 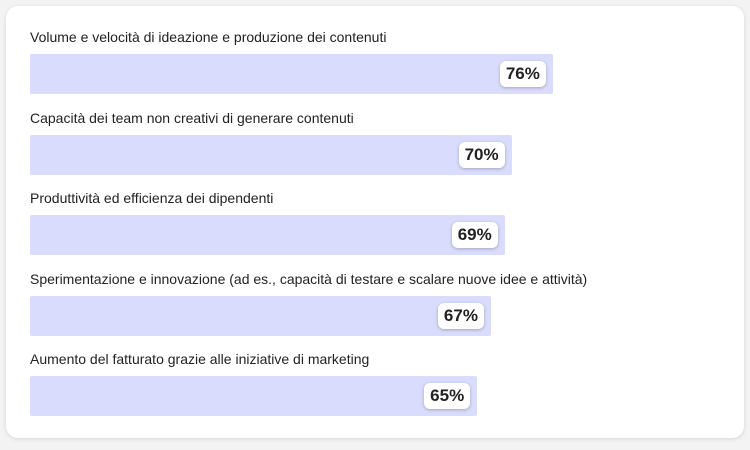 I want to click on value-label: 70%, so click(x=481, y=154).